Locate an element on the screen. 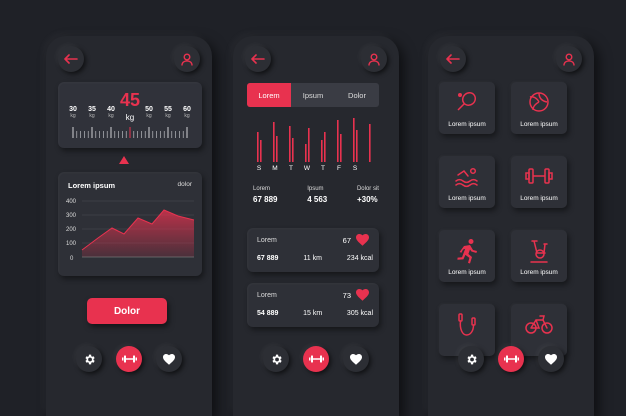 The width and height of the screenshot is (626, 416). ruler-tick-selected: 45kg is located at coordinates (130, 117).